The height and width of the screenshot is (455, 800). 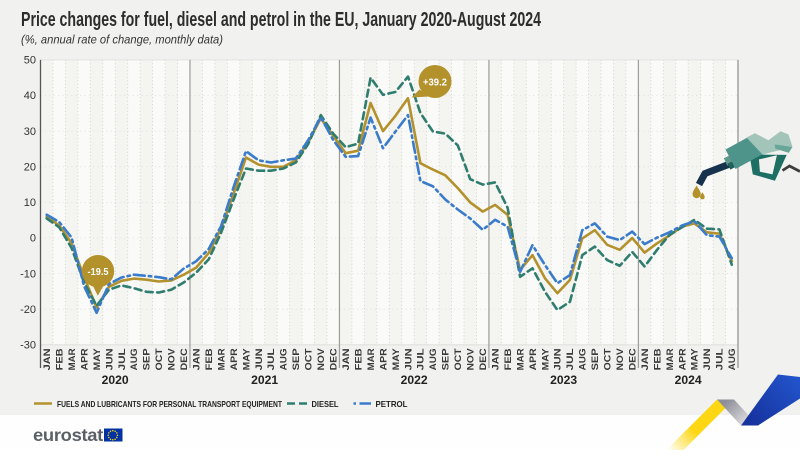 I want to click on svg-text: 10, so click(x=30, y=203).